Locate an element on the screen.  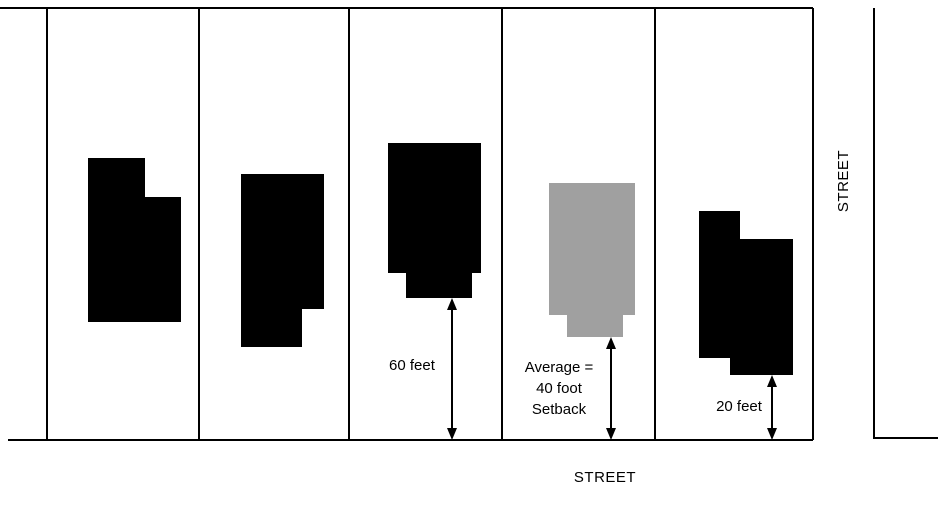
building-average is located at coordinates (592, 260).